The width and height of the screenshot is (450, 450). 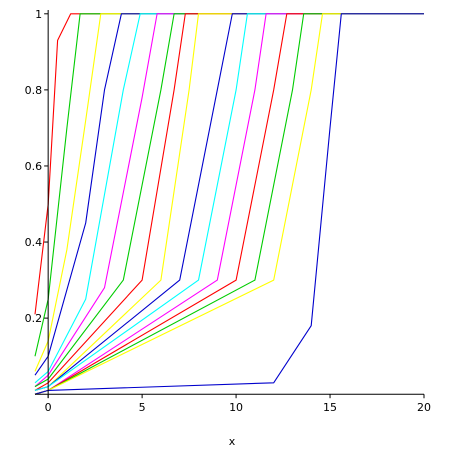 What do you see at coordinates (232, 441) in the screenshot?
I see `x-axis-label: x` at bounding box center [232, 441].